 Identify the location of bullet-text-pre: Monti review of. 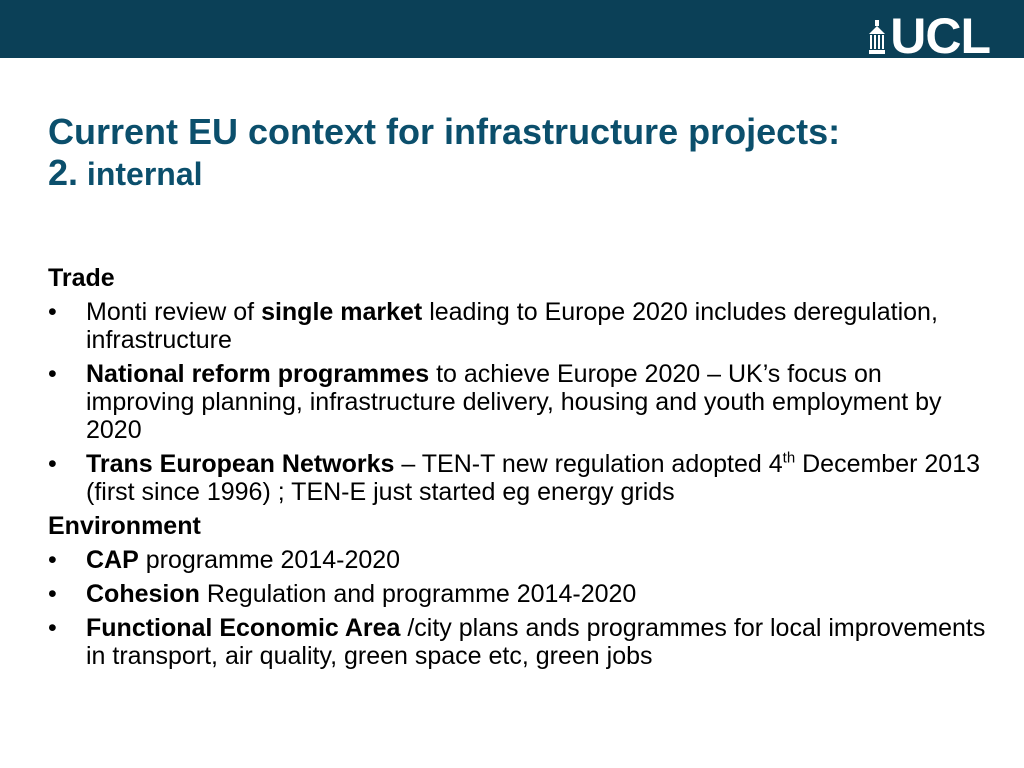
(174, 312).